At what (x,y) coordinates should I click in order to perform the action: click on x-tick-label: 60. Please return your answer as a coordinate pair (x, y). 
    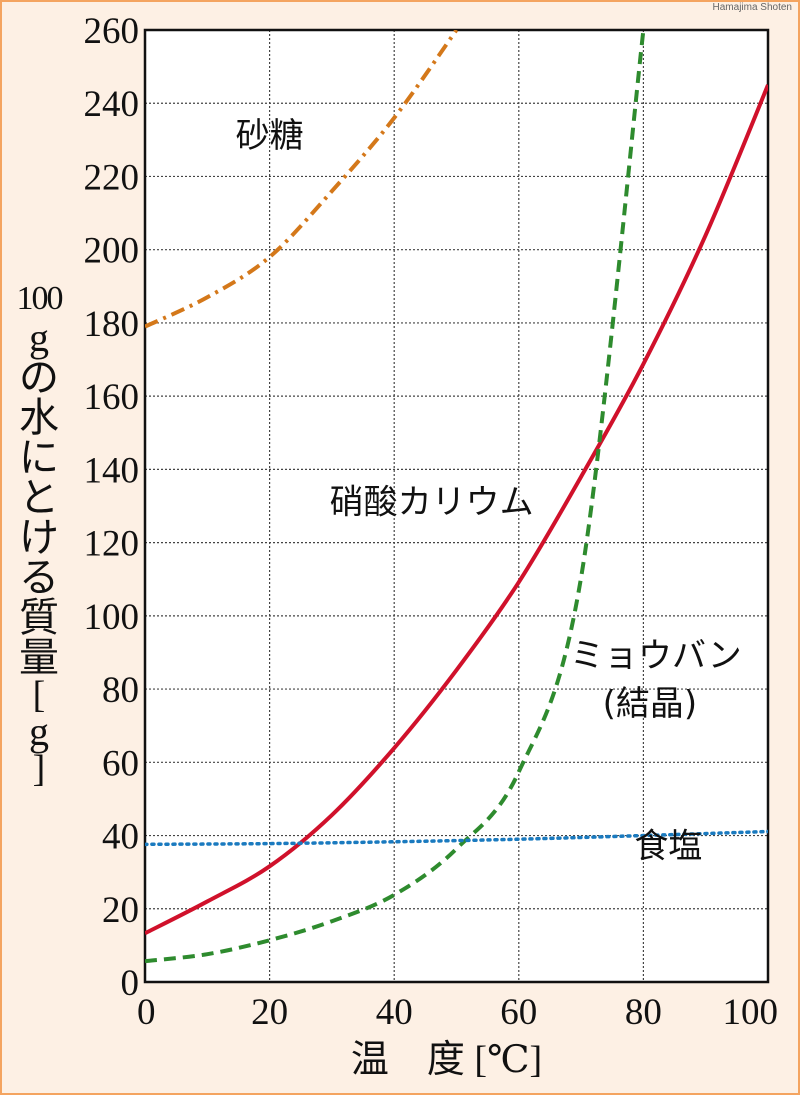
    Looking at the image, I should click on (518, 1012).